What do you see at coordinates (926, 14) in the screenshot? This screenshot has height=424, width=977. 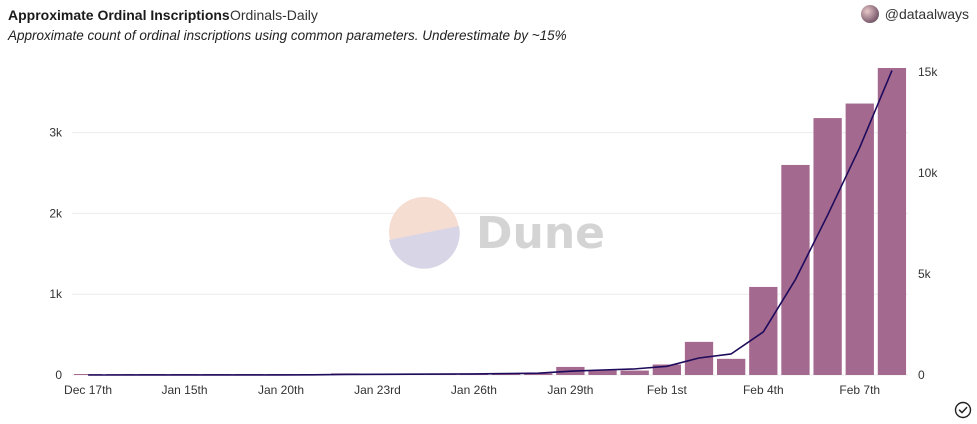 I see `author-name: @dataalways` at bounding box center [926, 14].